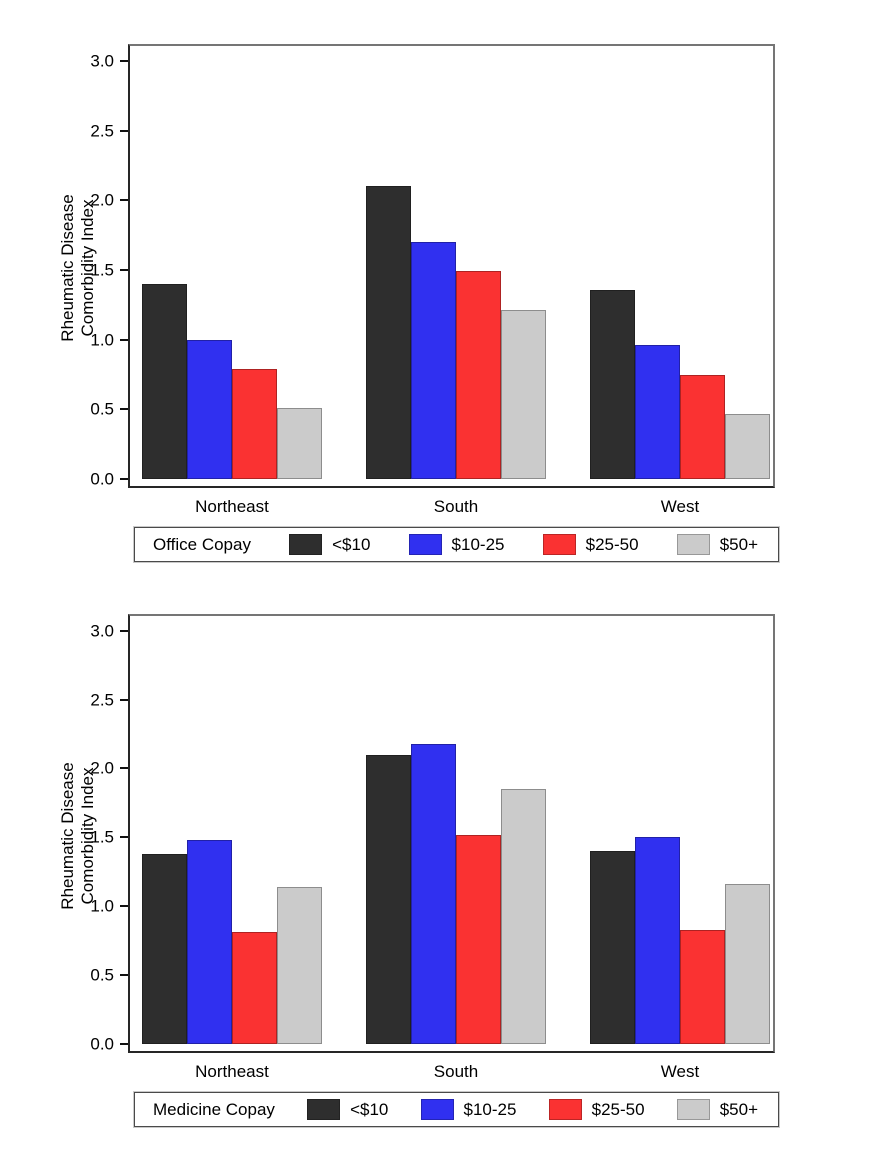 The height and width of the screenshot is (1164, 876). I want to click on legend-title: Medicine Copay, so click(214, 1109).